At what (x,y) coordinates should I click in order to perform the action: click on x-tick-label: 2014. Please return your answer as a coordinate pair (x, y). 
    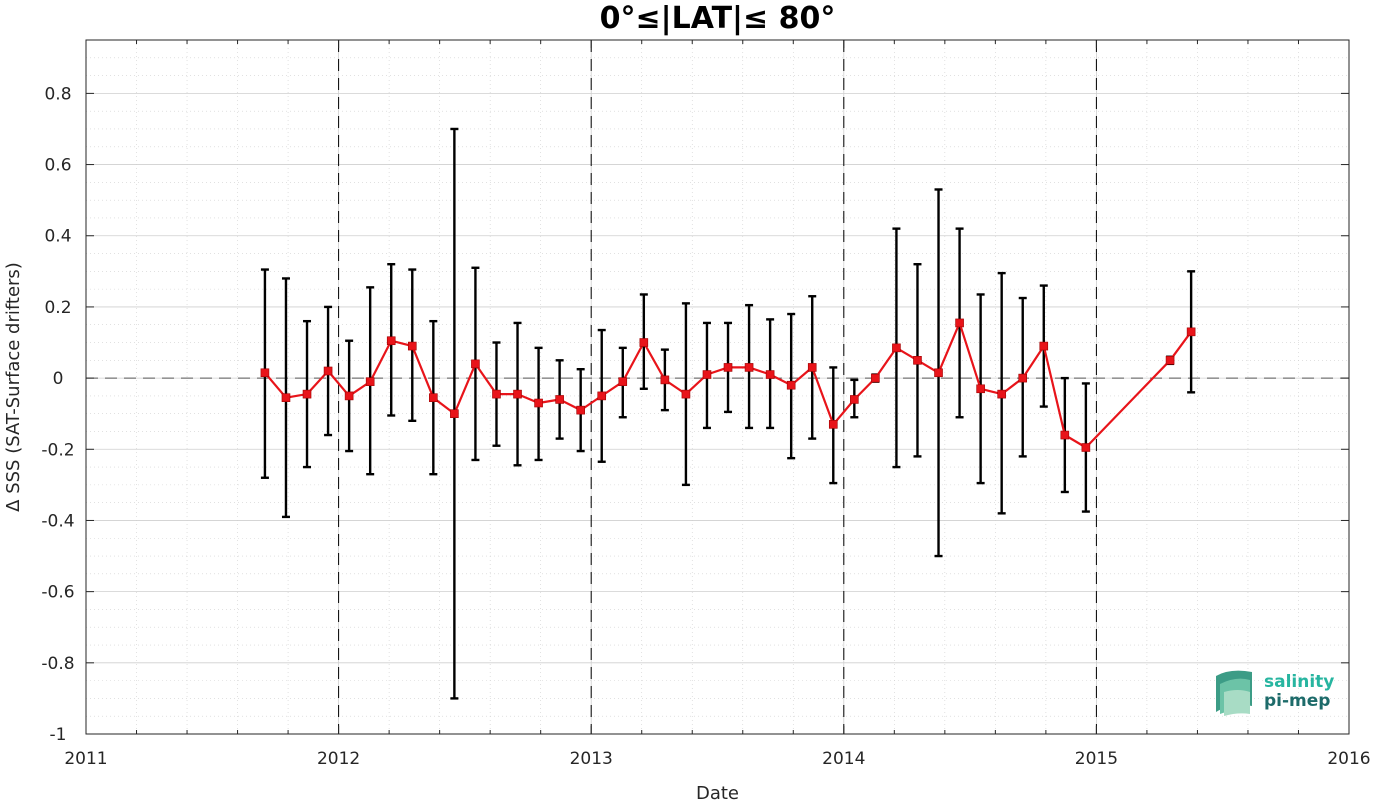
    Looking at the image, I should click on (843, 759).